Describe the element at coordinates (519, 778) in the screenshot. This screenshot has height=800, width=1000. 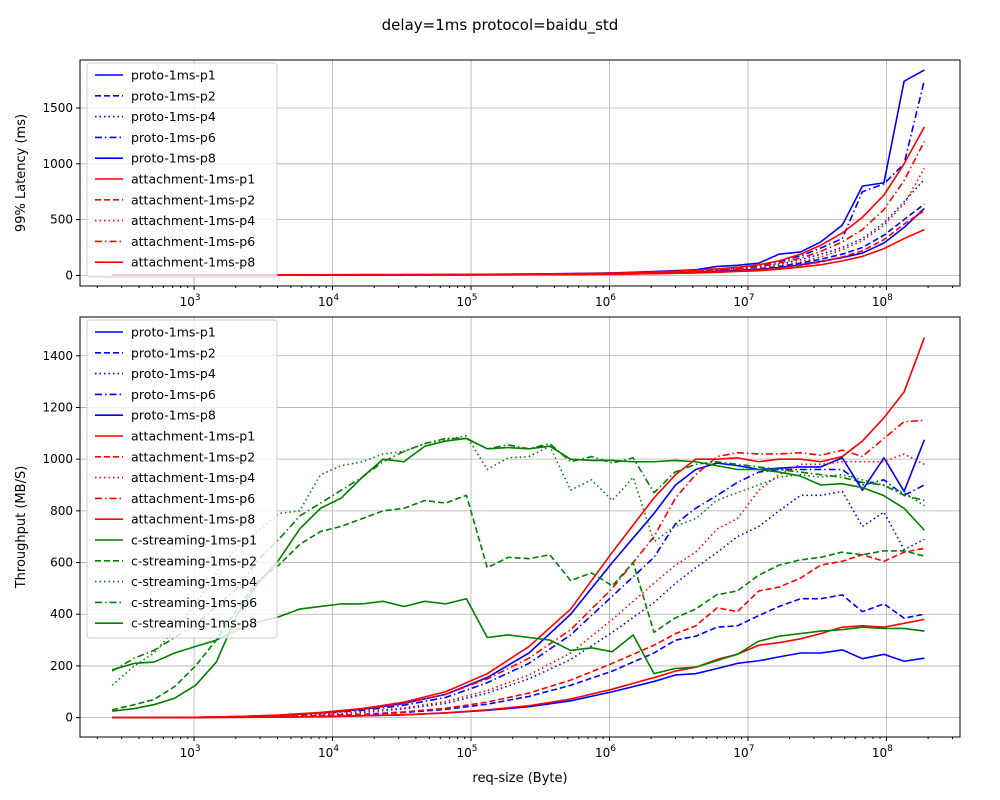
I see `x-axis-label: req-size (Byte)` at that location.